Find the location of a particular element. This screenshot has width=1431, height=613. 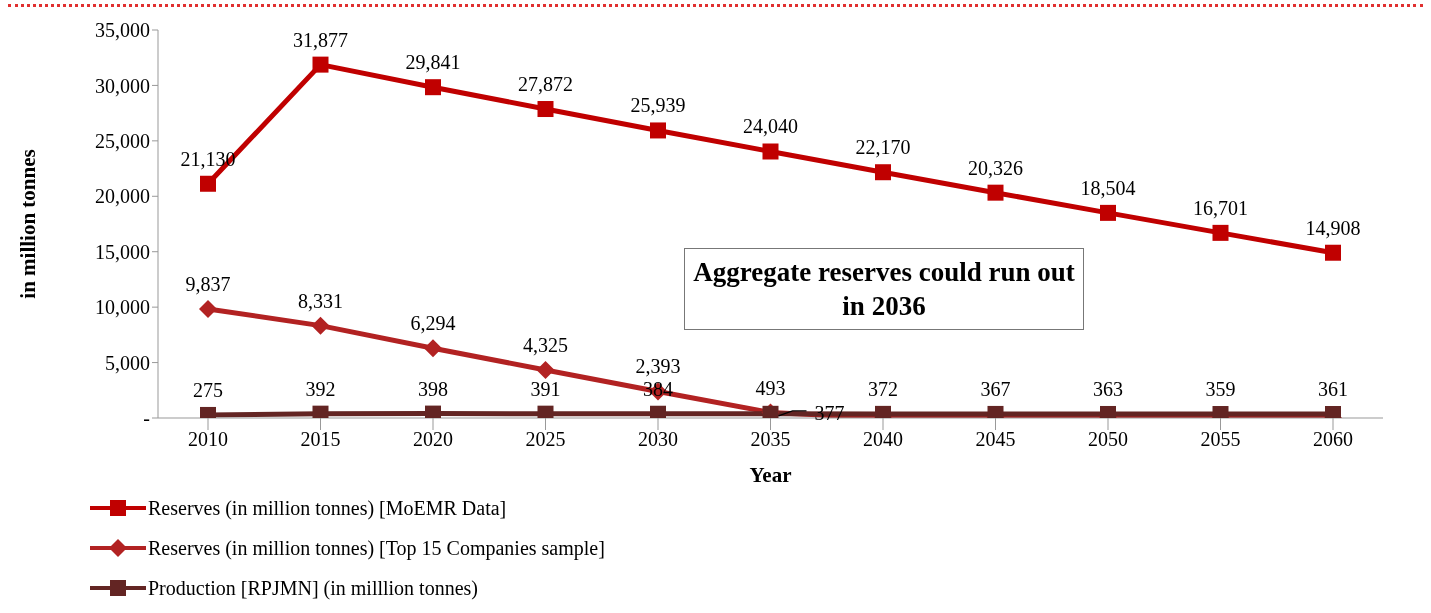

x-tick-label: 2015 is located at coordinates (320, 439).